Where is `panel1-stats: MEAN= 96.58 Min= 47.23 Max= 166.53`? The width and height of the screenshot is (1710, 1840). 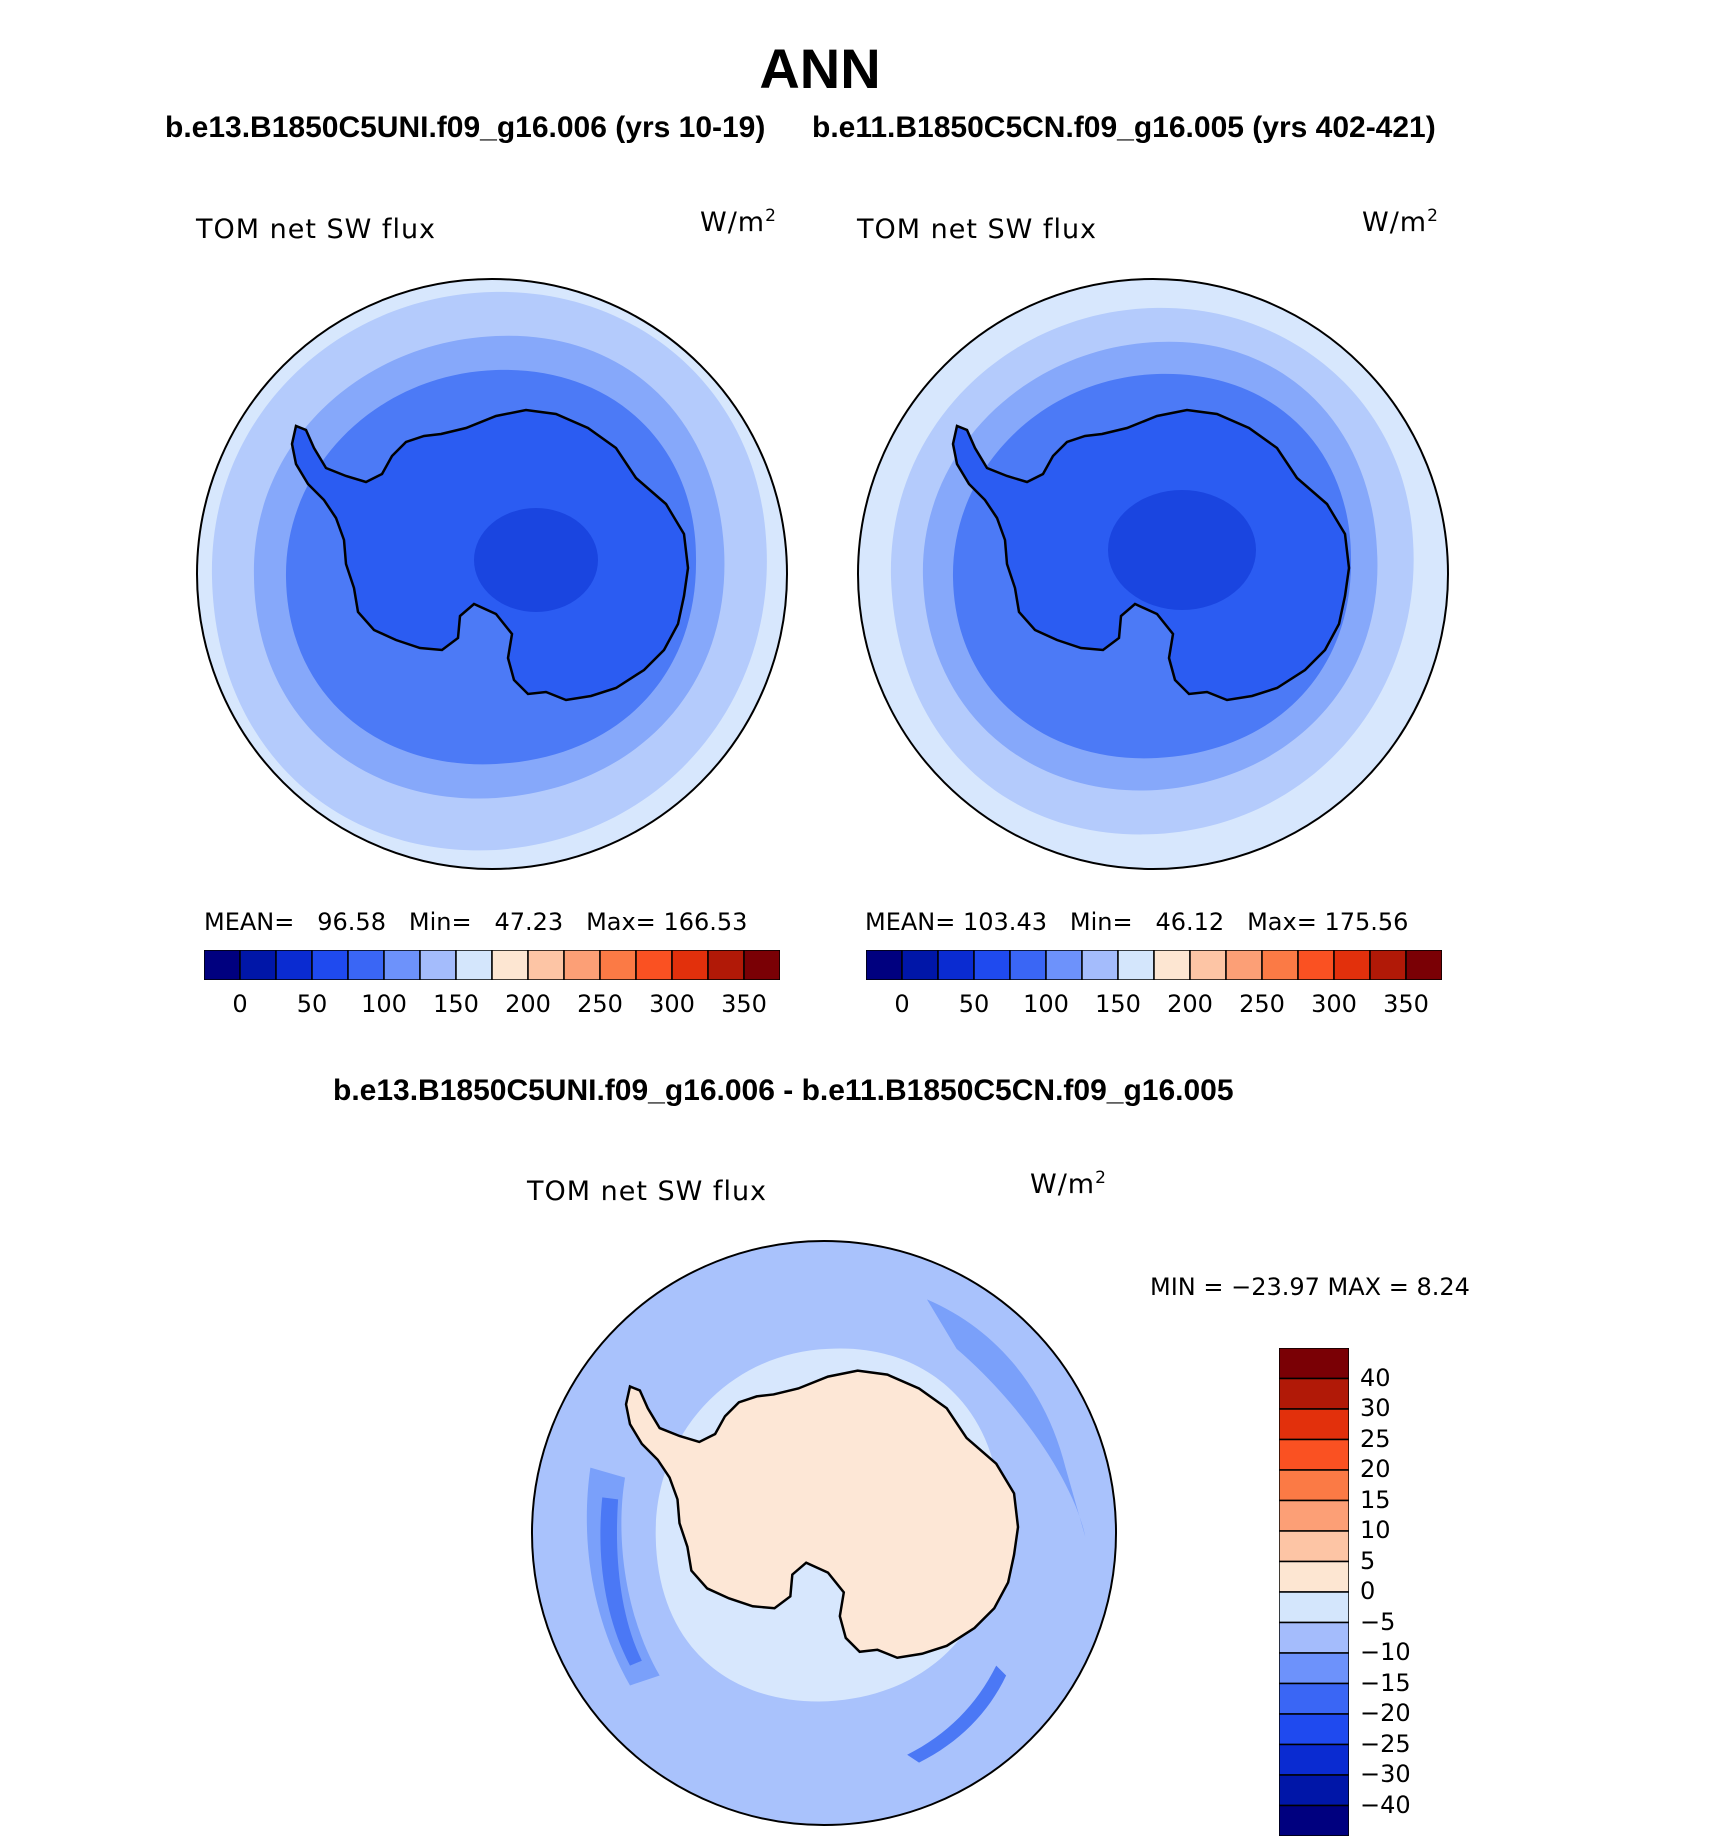
panel1-stats: MEAN= 96.58 Min= 47.23 Max= 166.53 is located at coordinates (476, 922).